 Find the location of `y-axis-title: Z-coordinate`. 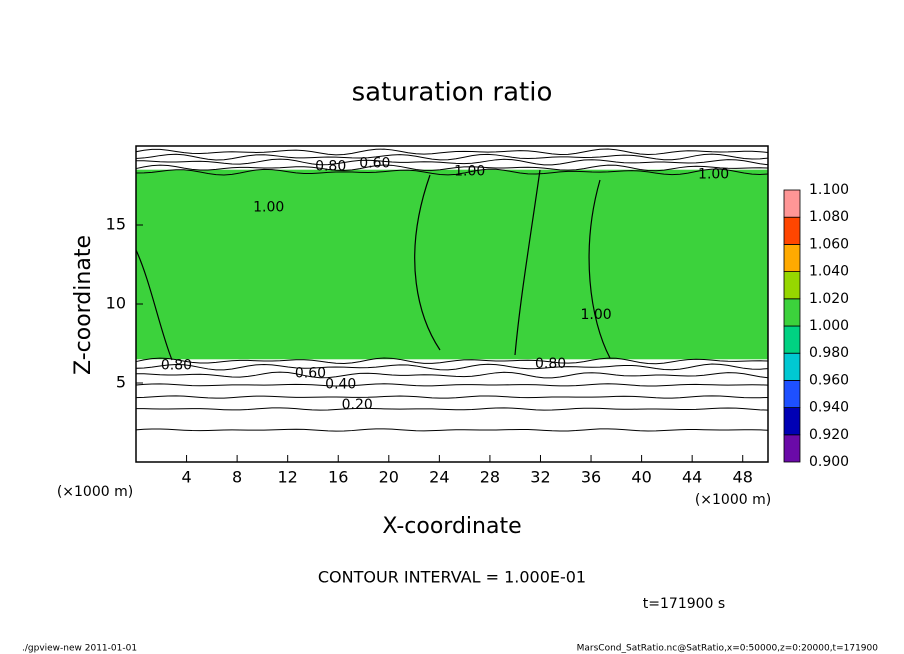

y-axis-title: Z-coordinate is located at coordinates (83, 305).